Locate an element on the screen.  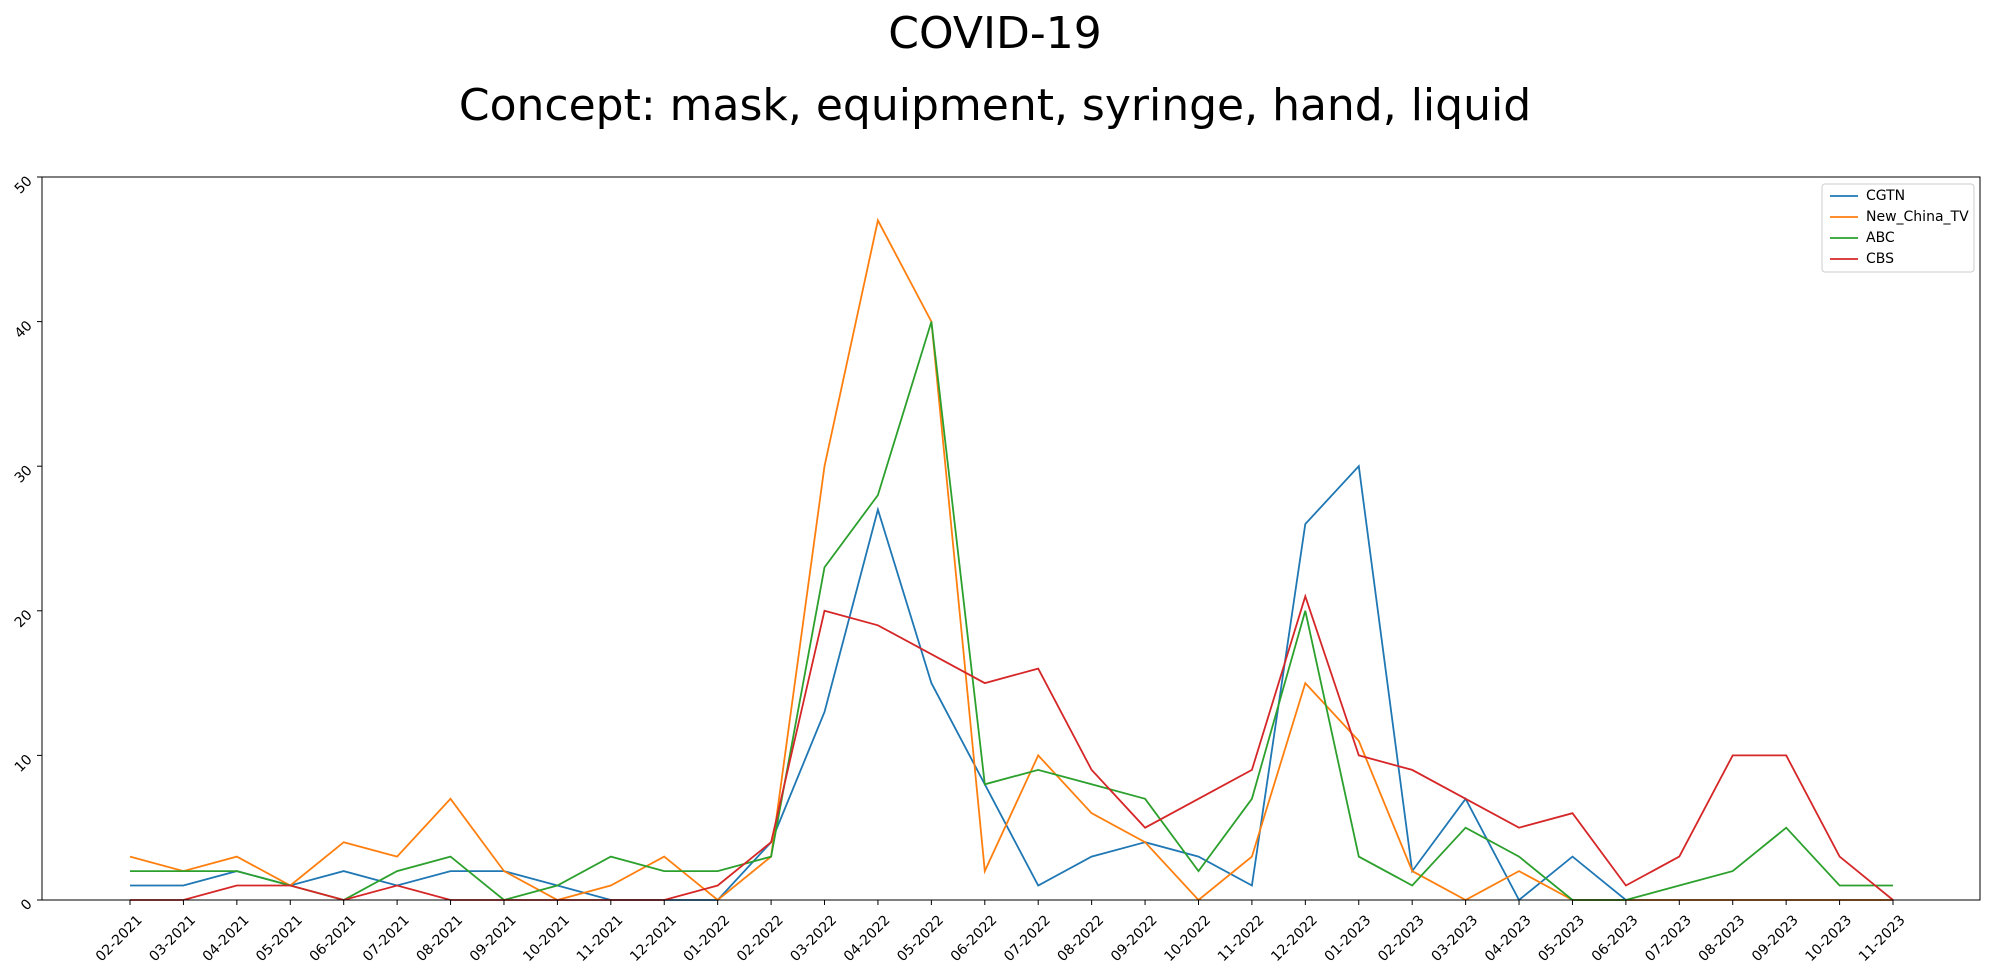
x-tick-label: 11-2022 is located at coordinates (1241, 938).